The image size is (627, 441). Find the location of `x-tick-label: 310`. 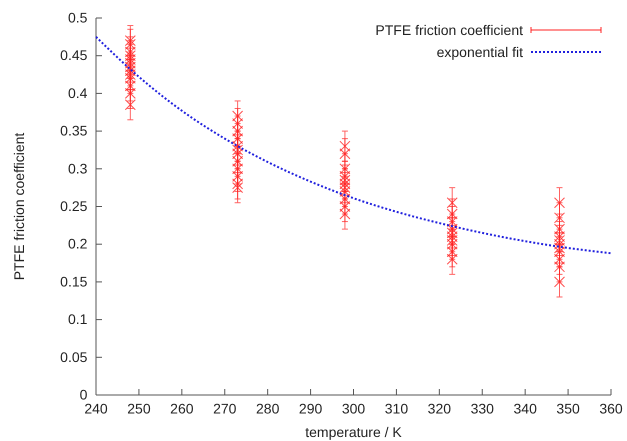

x-tick-label: 310 is located at coordinates (396, 408).